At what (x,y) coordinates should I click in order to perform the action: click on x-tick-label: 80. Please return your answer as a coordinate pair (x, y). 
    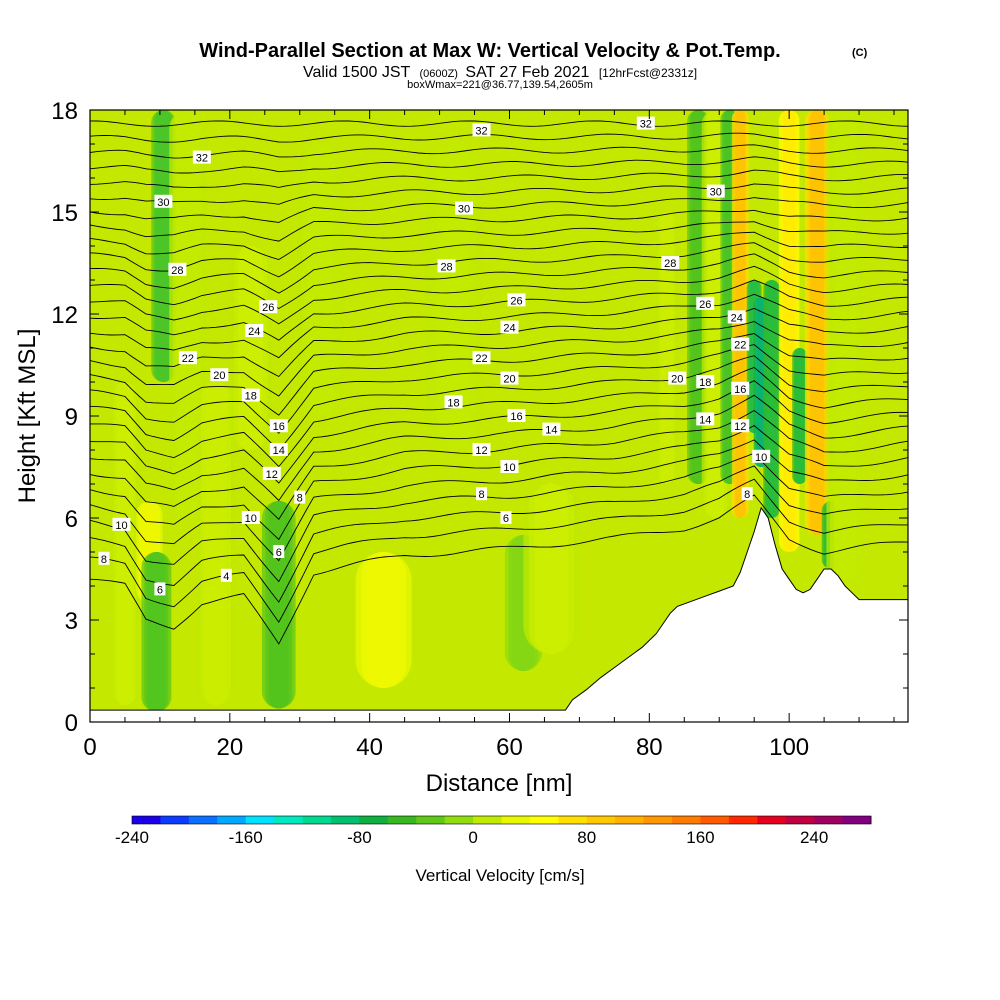
    Looking at the image, I should click on (649, 747).